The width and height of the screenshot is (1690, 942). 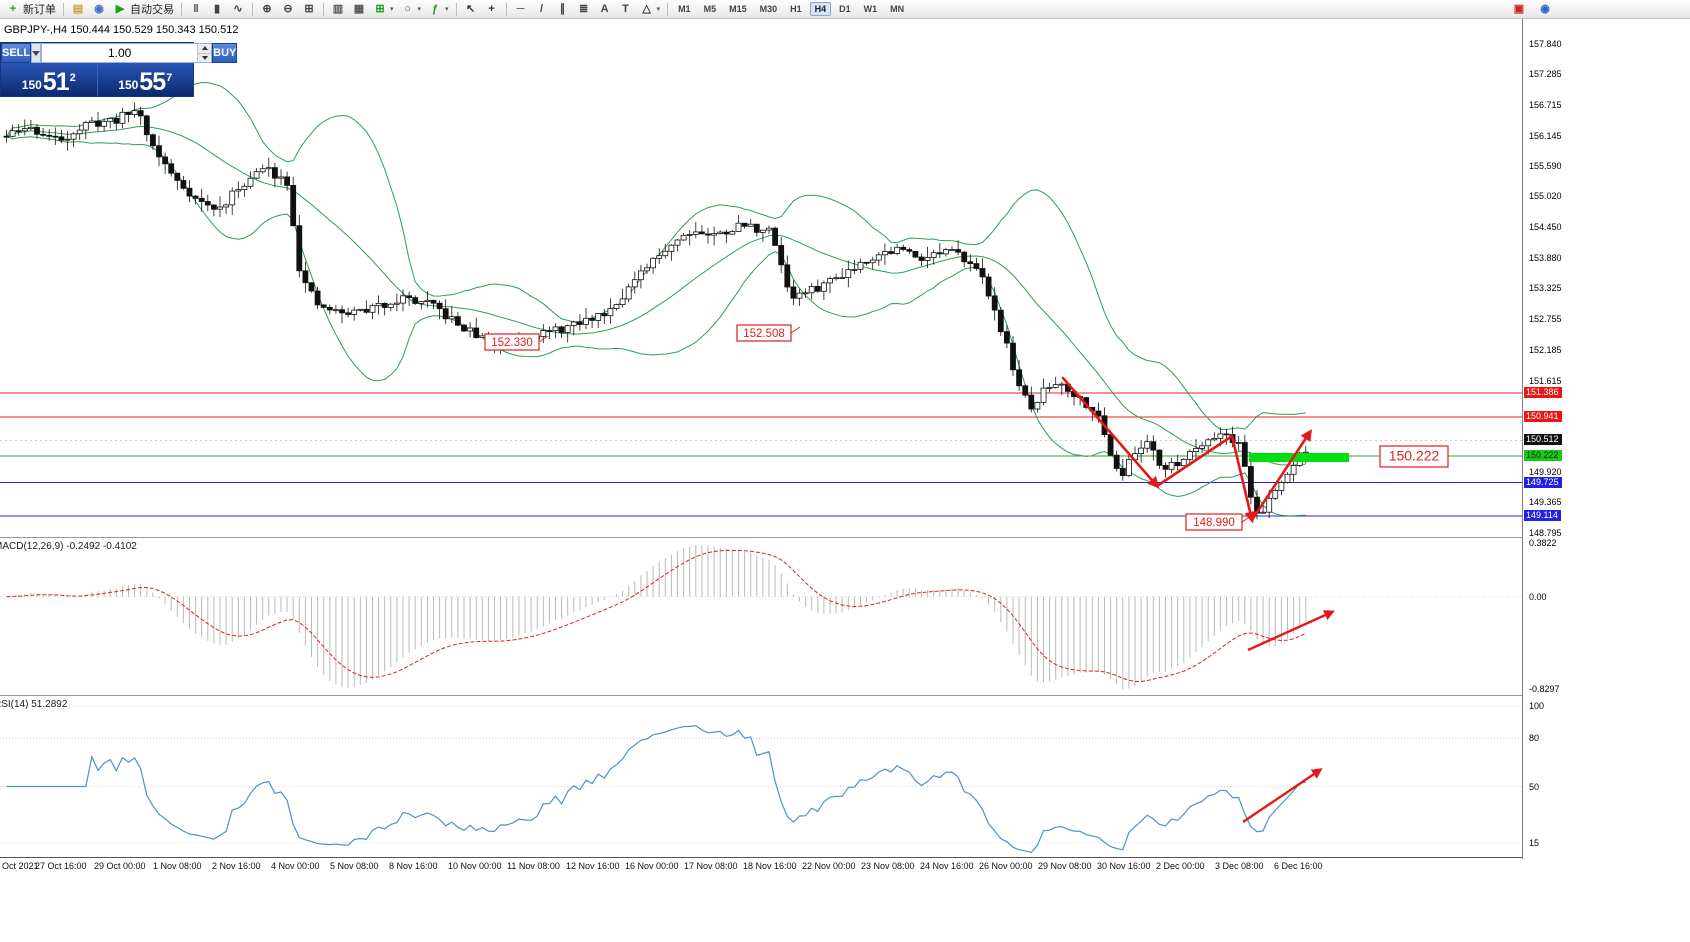 I want to click on time-label: 27 Oct 16:00, so click(x=61, y=866).